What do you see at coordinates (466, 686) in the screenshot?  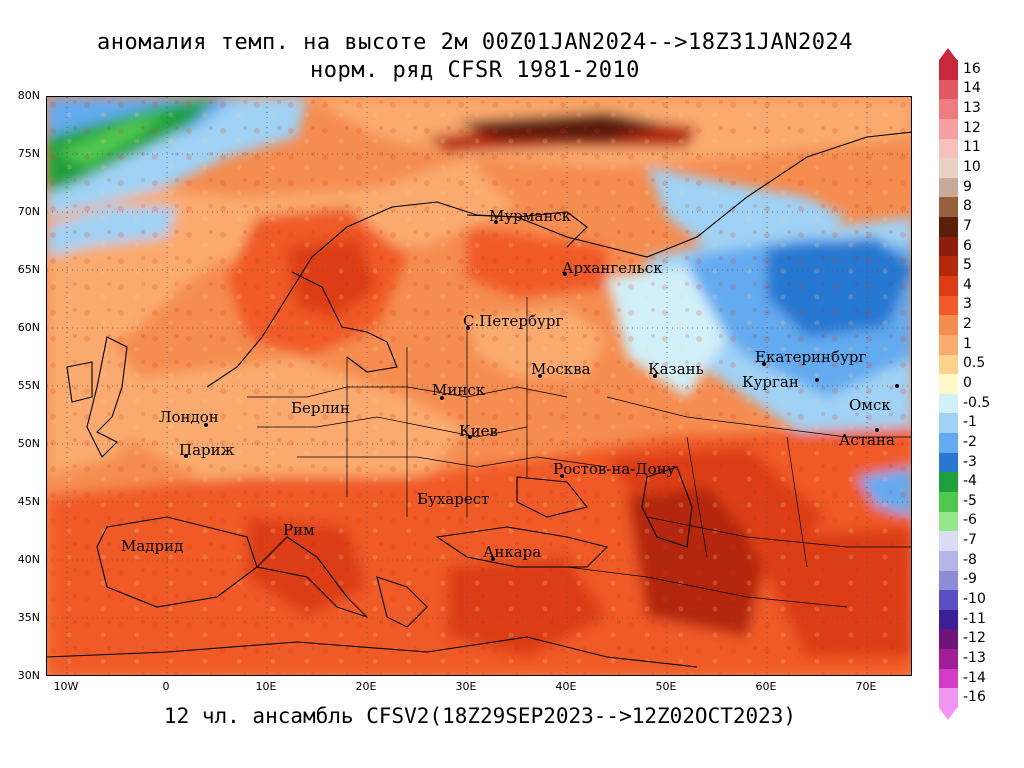 I see `longitude-tick-label: 30E` at bounding box center [466, 686].